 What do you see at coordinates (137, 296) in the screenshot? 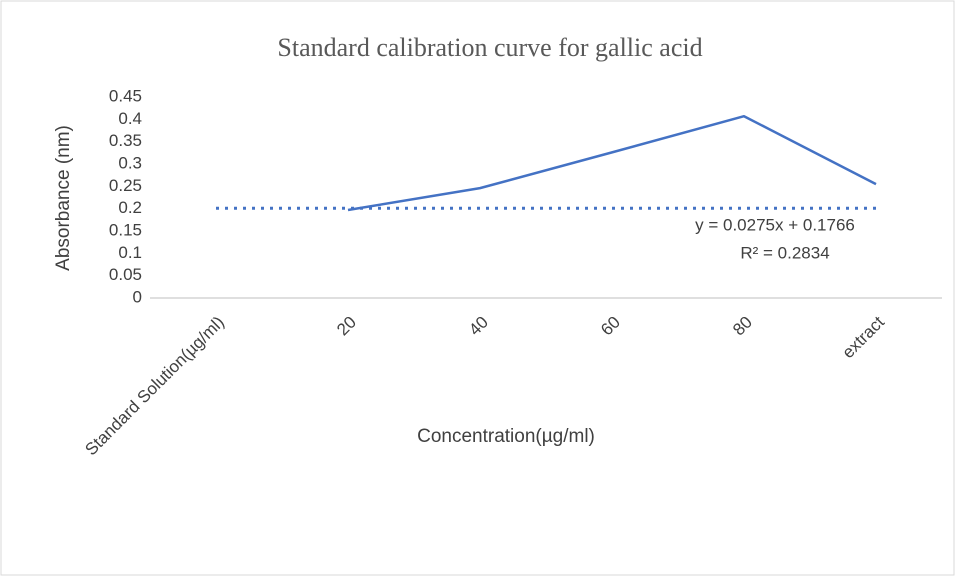
I see `y-tick-label: 0` at bounding box center [137, 296].